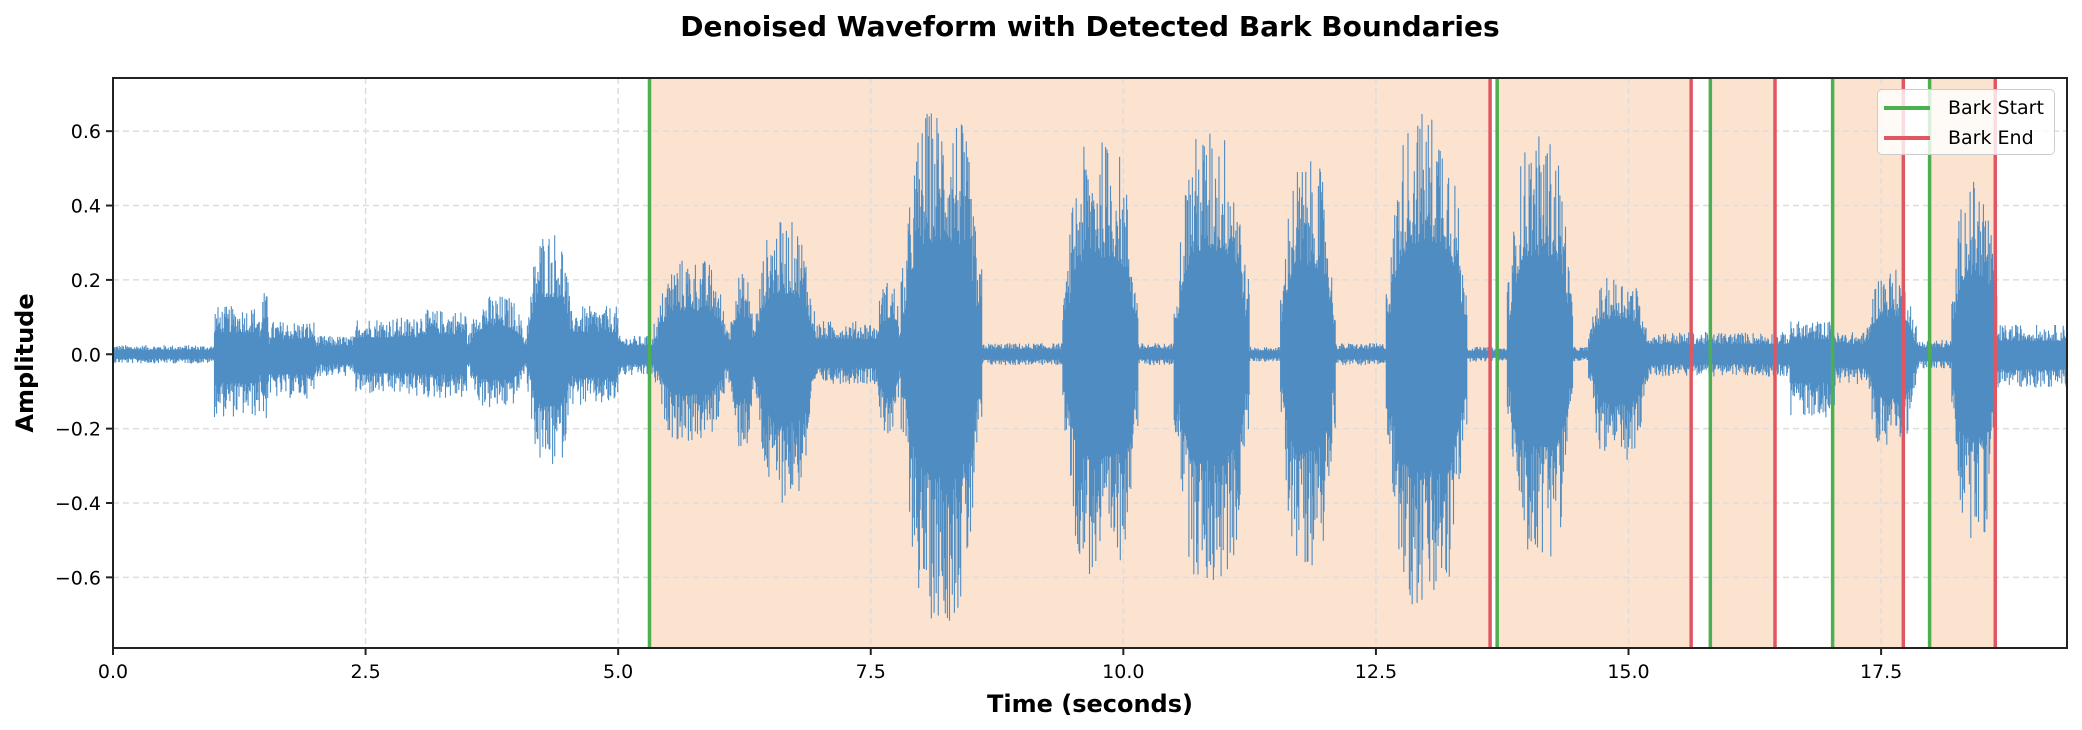 The height and width of the screenshot is (730, 2082). I want to click on legend-item-bark-start: Bark Start, so click(1964, 108).